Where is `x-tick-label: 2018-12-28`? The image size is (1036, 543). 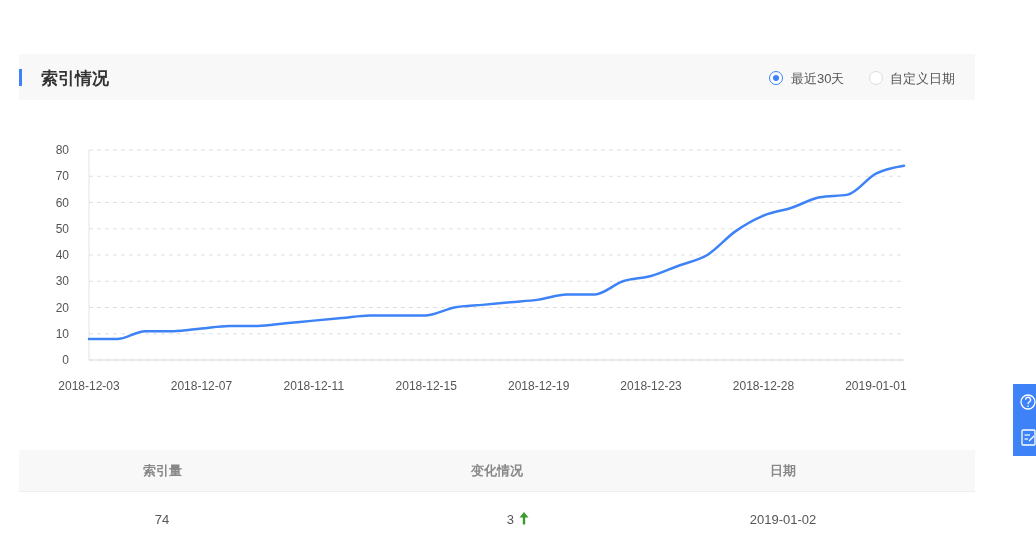 x-tick-label: 2018-12-28 is located at coordinates (763, 386).